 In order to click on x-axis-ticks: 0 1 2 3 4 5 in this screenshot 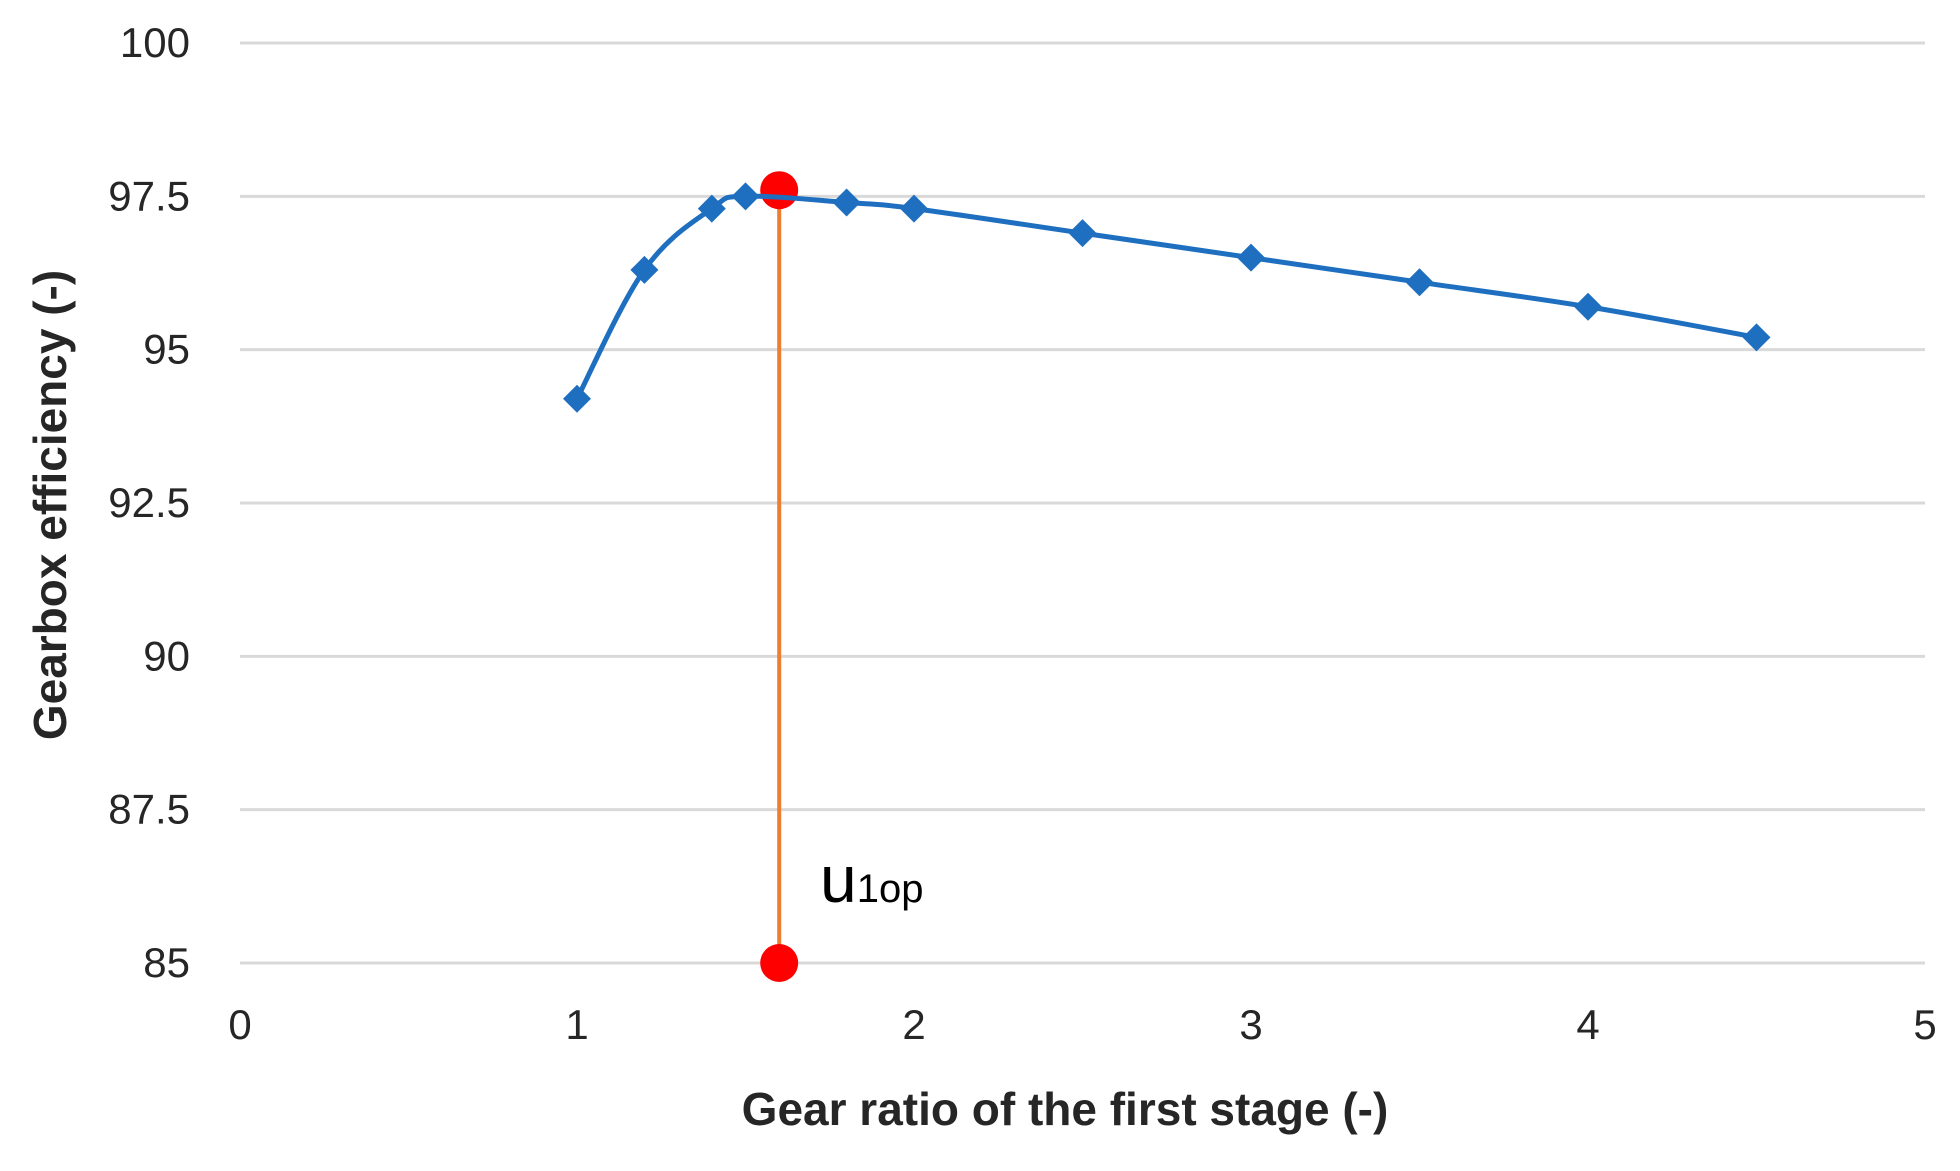, I will do `click(1082, 1024)`.